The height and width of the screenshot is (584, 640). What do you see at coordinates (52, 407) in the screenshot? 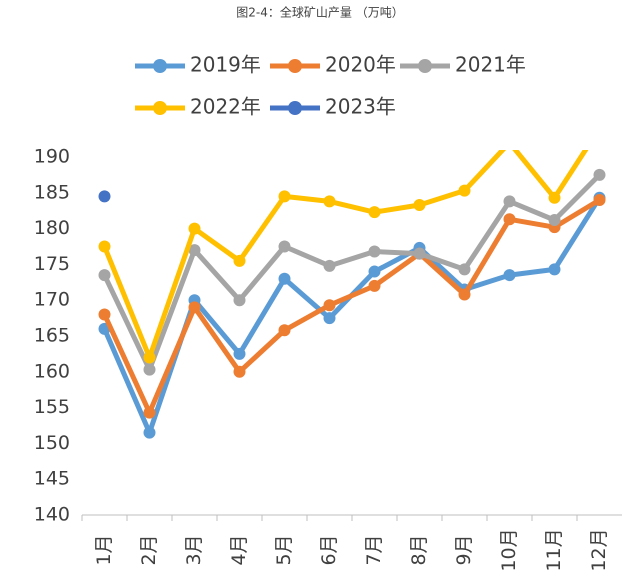
I see `y-tick-label: 155` at bounding box center [52, 407].